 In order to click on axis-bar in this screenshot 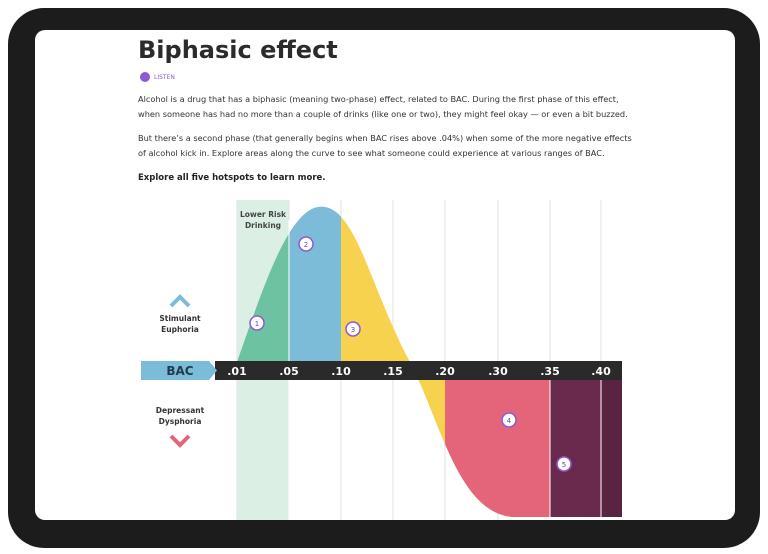, I will do `click(418, 370)`.